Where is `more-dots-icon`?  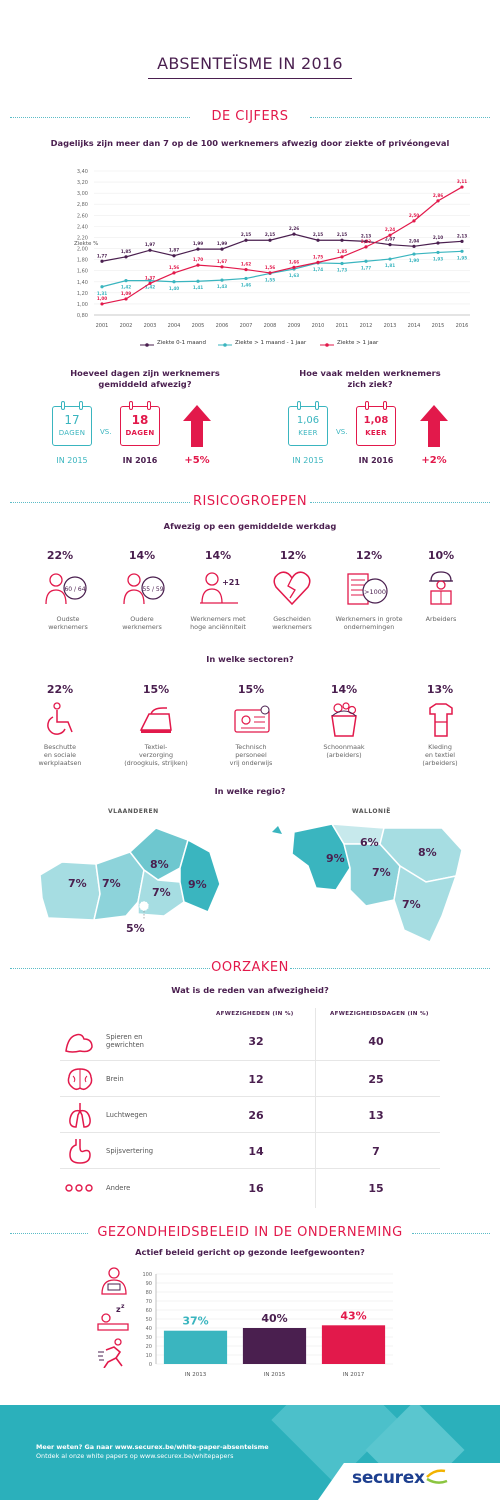
more-dots-icon is located at coordinates (79, 1188).